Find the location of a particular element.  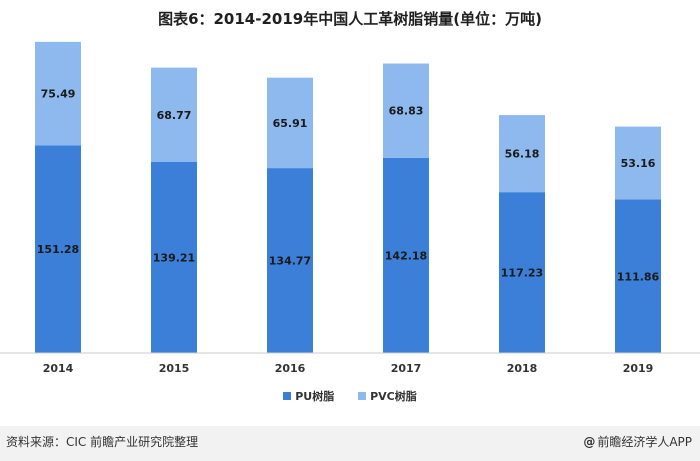

bar-pu-2019 is located at coordinates (638, 276).